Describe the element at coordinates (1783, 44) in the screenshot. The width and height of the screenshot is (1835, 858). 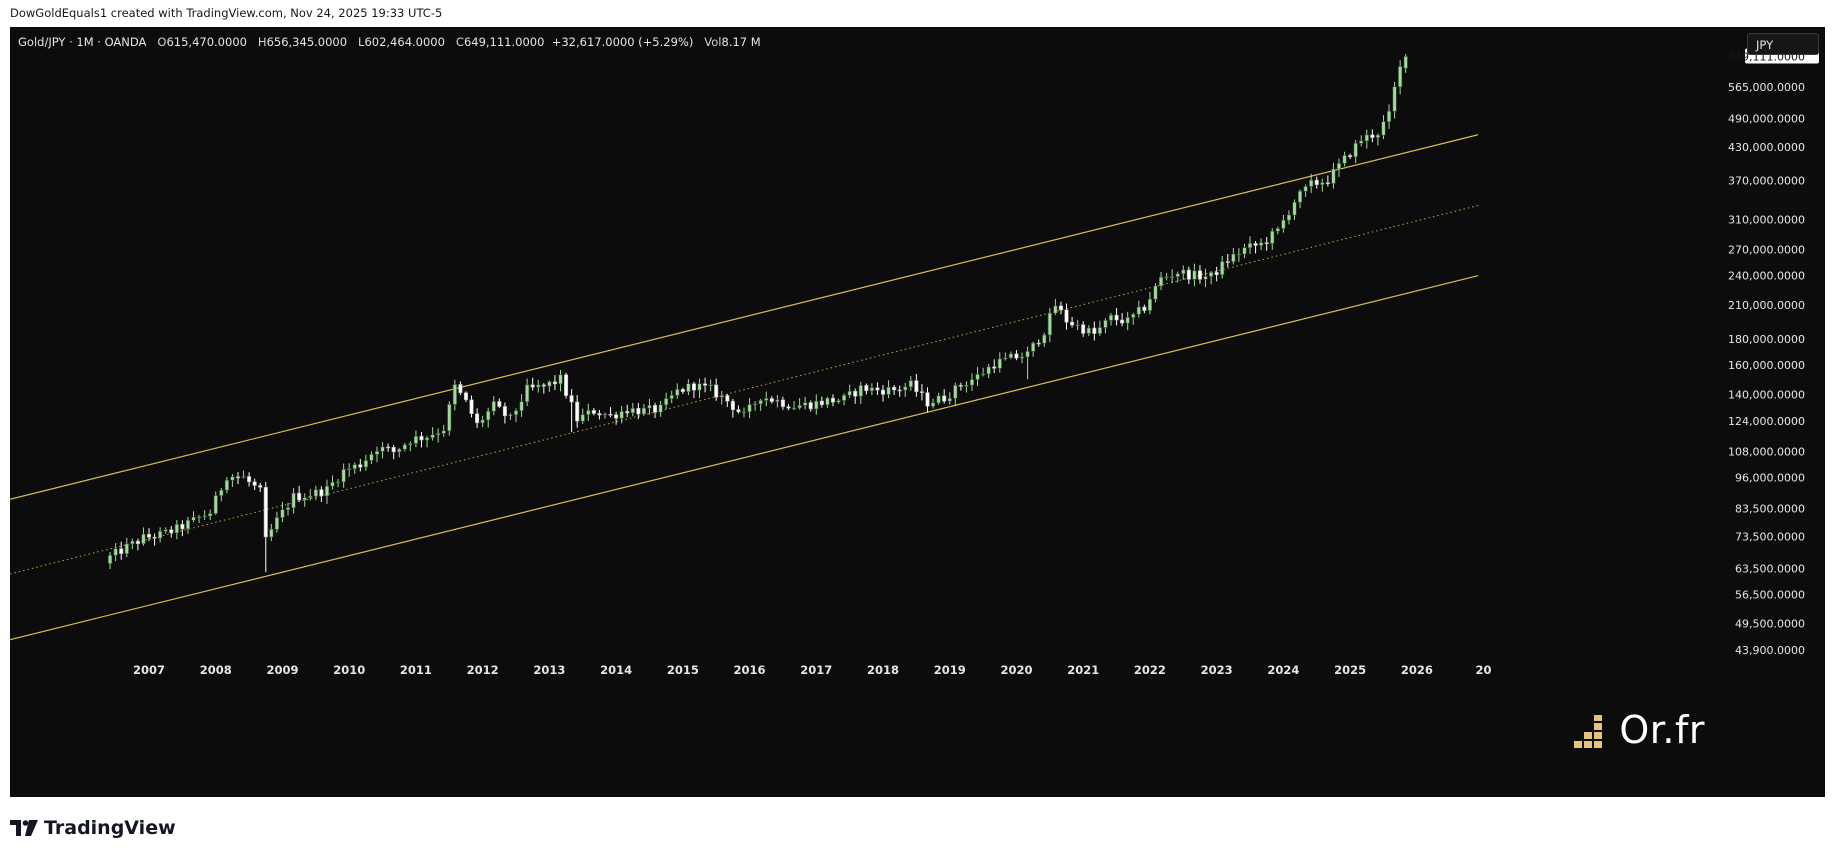
I see `currency-button: JPY` at that location.